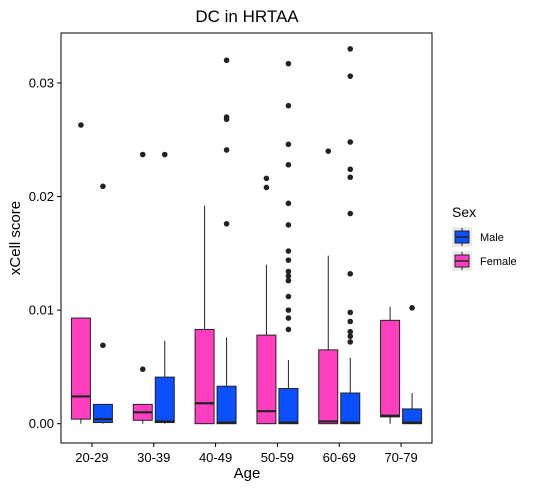 The height and width of the screenshot is (489, 536). I want to click on x-tick-label: 40-49, so click(215, 457).